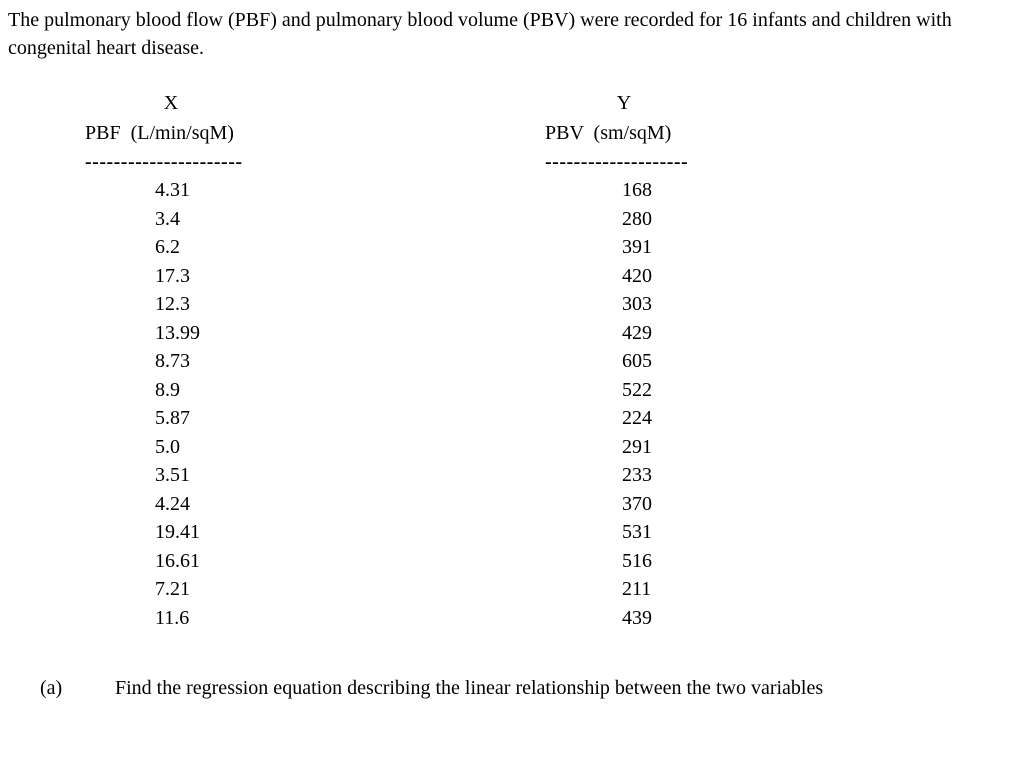  Describe the element at coordinates (637, 332) in the screenshot. I see `y-value: 429` at that location.